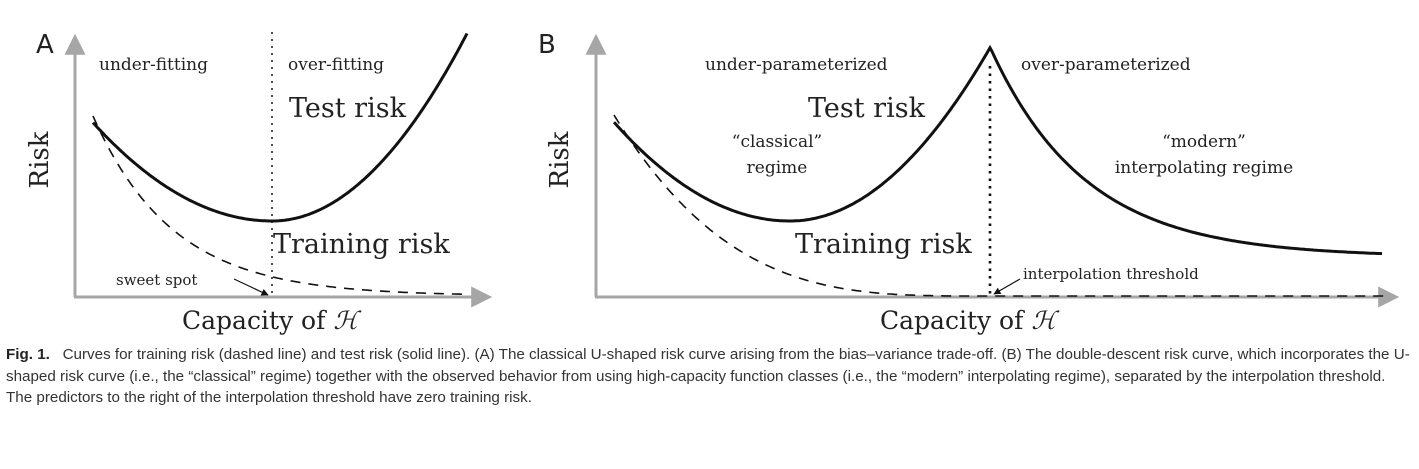 Image resolution: width=1419 pixels, height=469 pixels. I want to click on panel-a-y-label: Risk, so click(40, 159).